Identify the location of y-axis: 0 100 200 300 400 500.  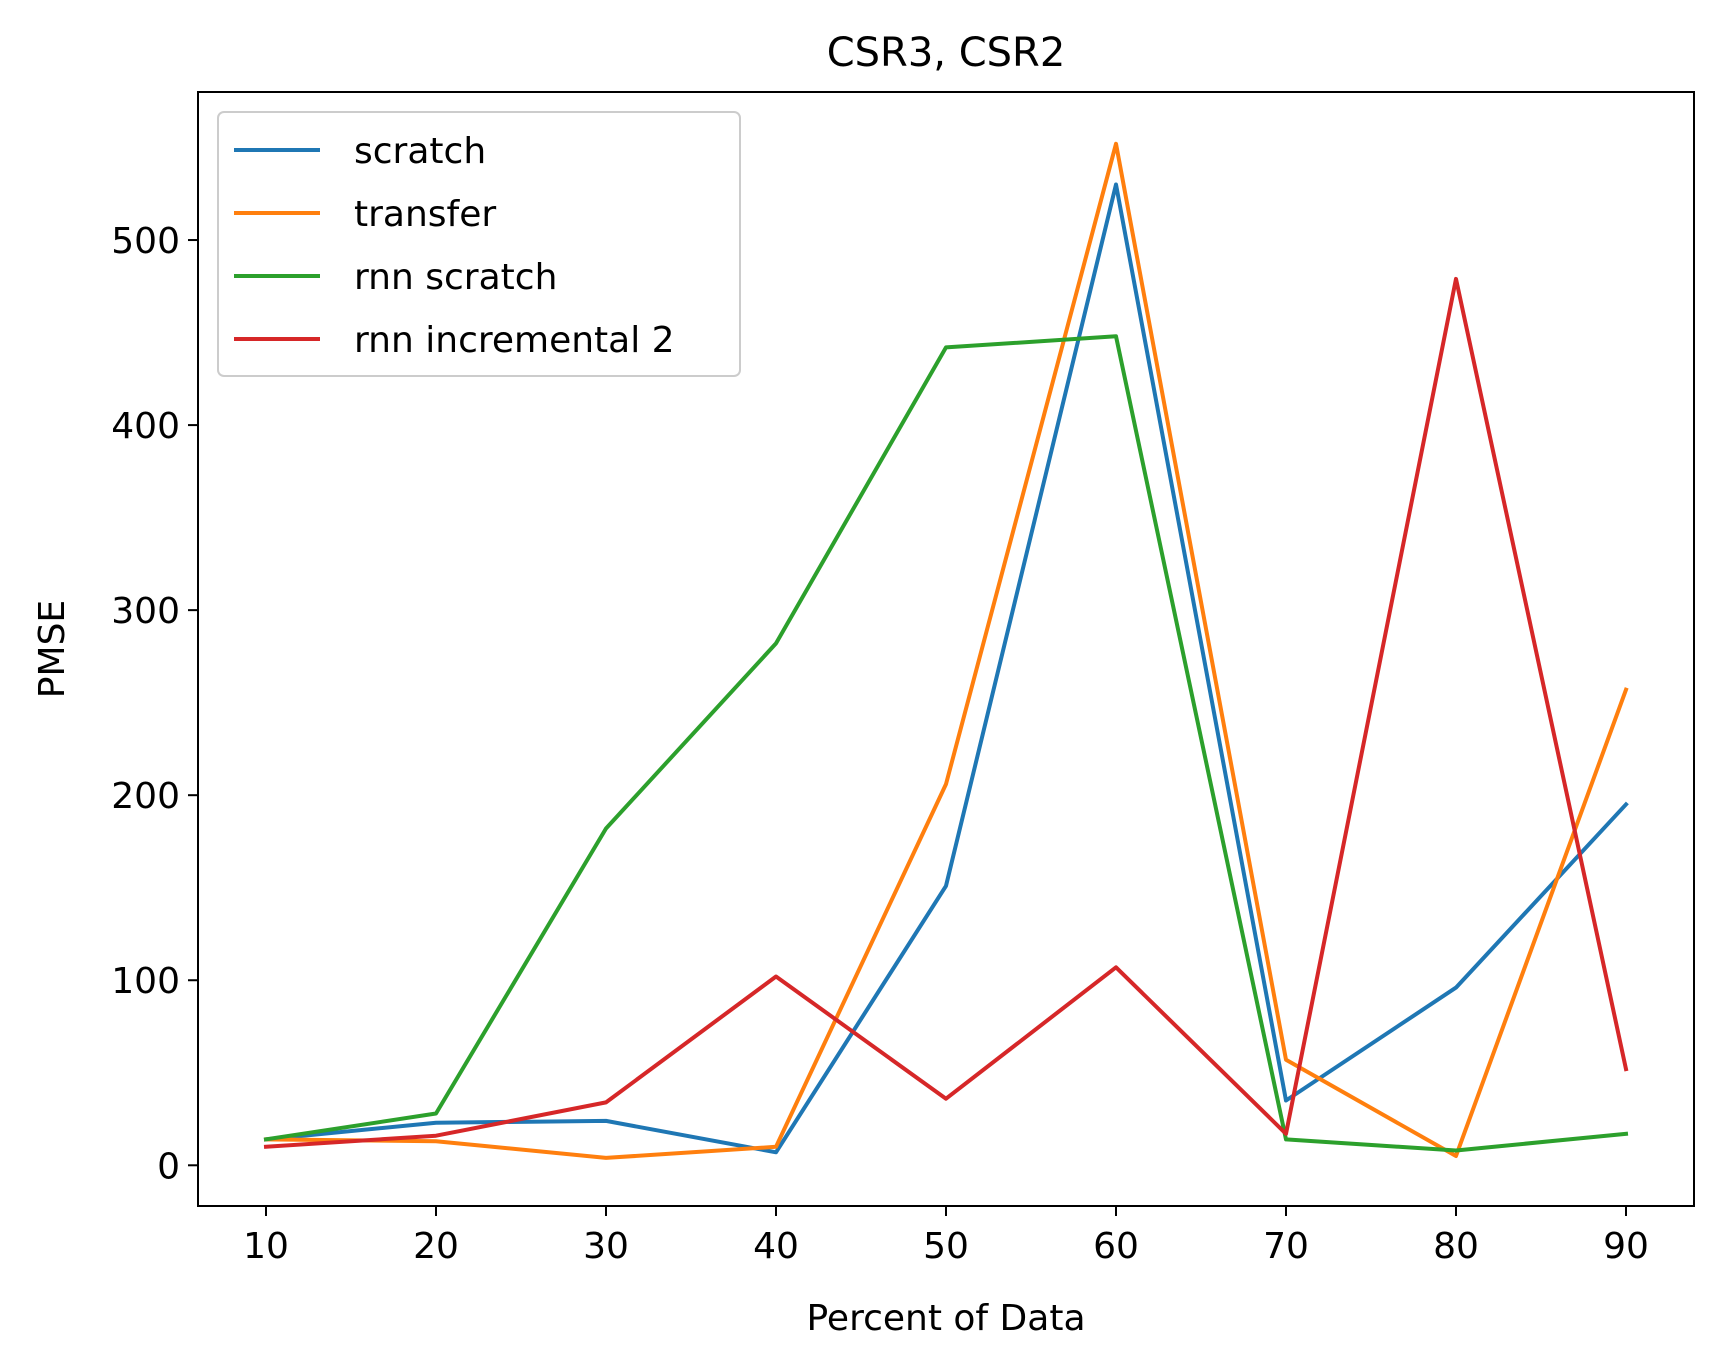
(154, 704).